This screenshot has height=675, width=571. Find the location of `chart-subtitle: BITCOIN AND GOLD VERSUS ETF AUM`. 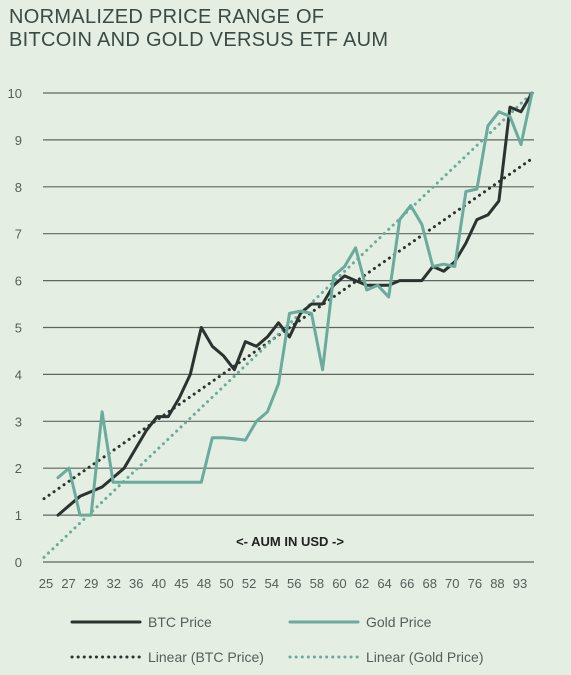

chart-subtitle: BITCOIN AND GOLD VERSUS ETF AUM is located at coordinates (199, 40).